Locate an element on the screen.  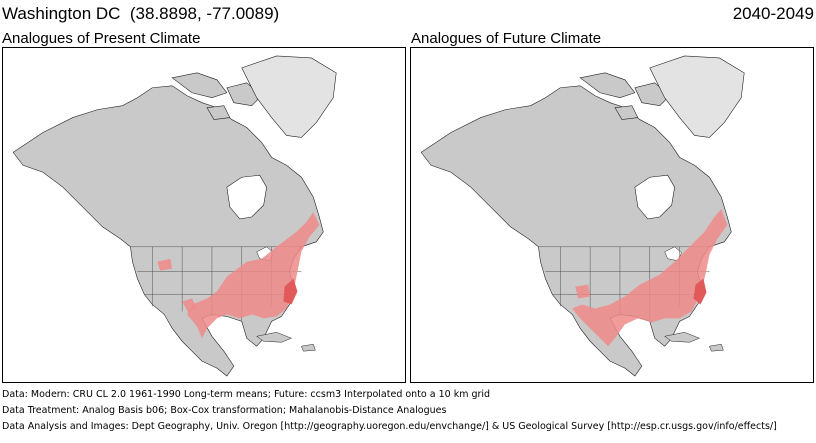
future-analog-zone is located at coordinates (650, 278).